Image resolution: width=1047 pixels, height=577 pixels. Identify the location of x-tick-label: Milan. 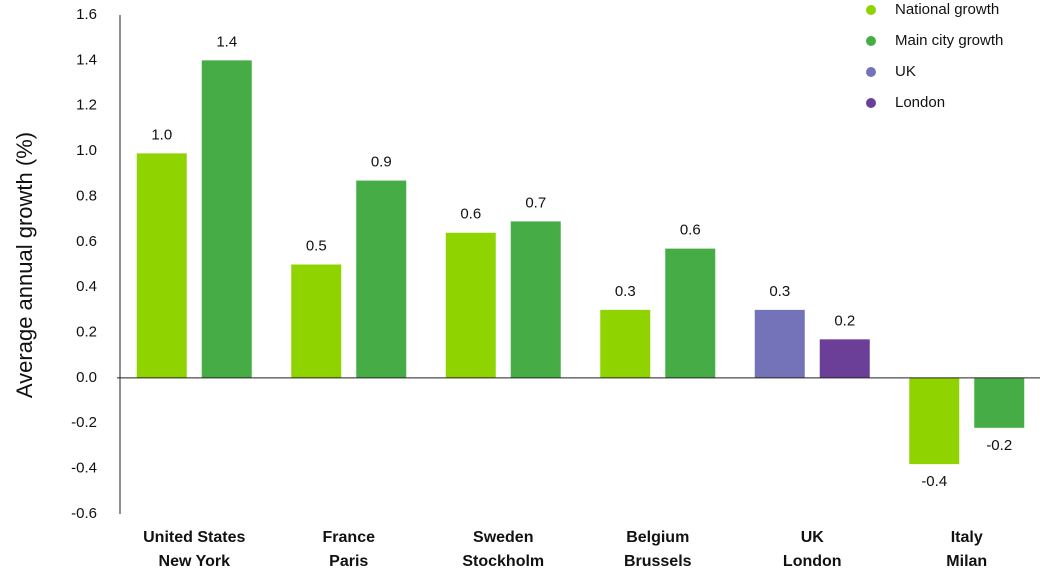
(966, 561).